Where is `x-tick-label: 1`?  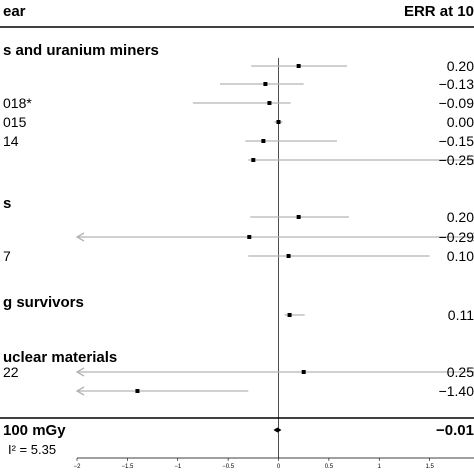
x-tick-label: 1 is located at coordinates (380, 467).